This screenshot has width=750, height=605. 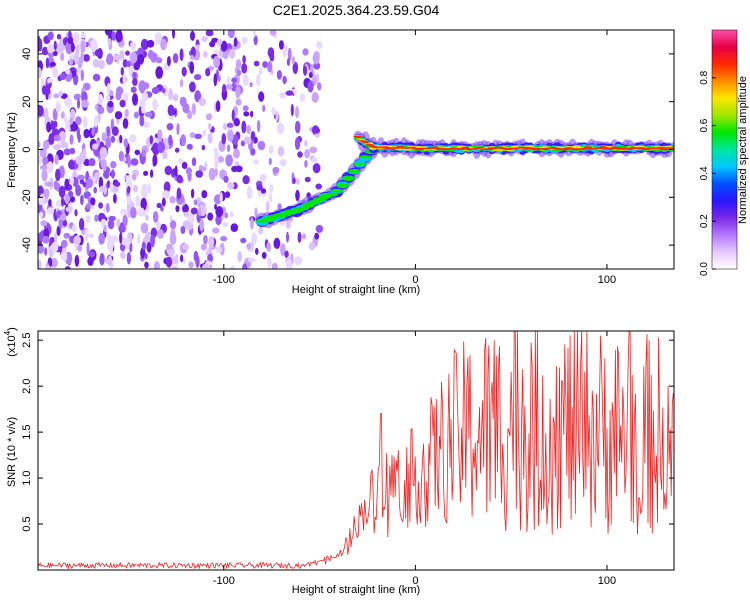 What do you see at coordinates (704, 77) in the screenshot?
I see `colorbar-tick-label: 0.8` at bounding box center [704, 77].